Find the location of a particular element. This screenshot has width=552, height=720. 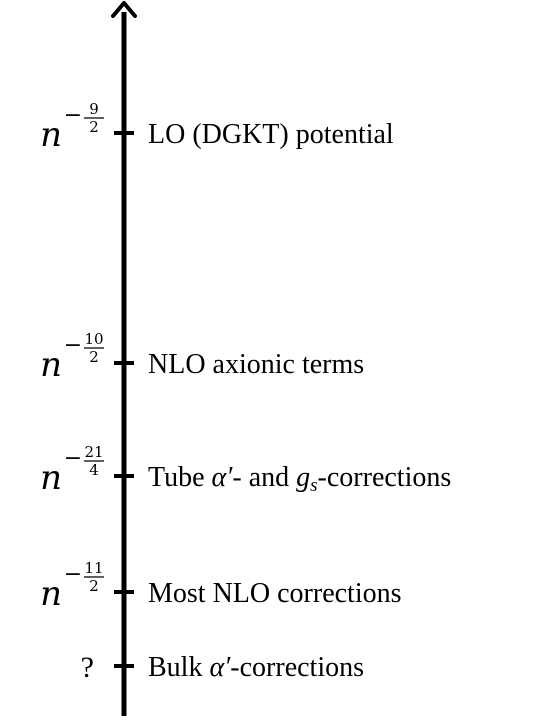

entry-nlo-axionic: n −102 NLO axionic terms is located at coordinates (202, 357).